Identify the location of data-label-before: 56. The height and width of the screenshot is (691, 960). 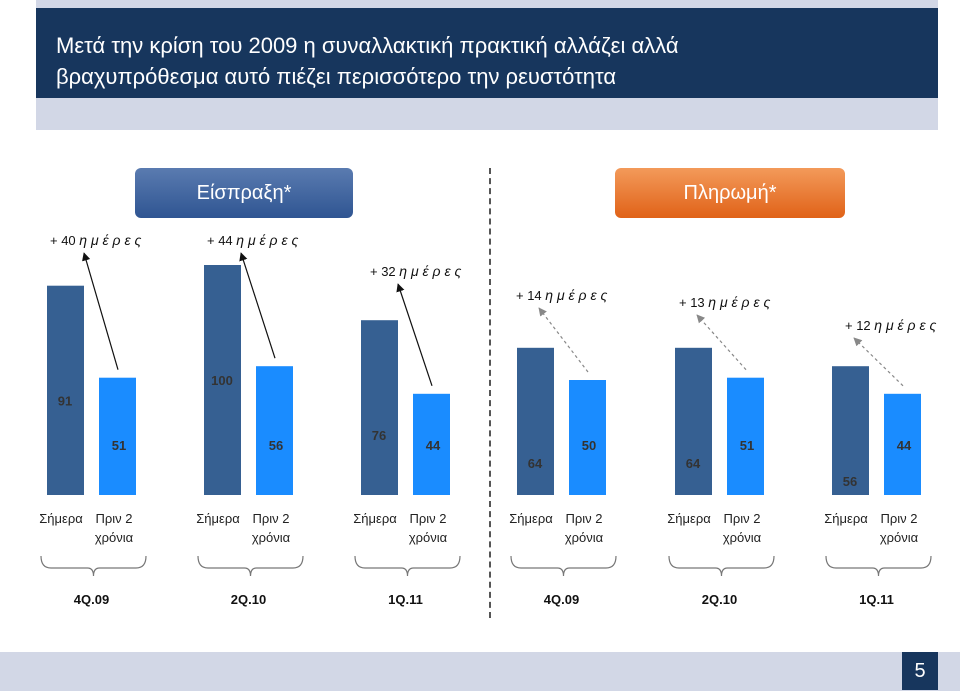
(276, 445).